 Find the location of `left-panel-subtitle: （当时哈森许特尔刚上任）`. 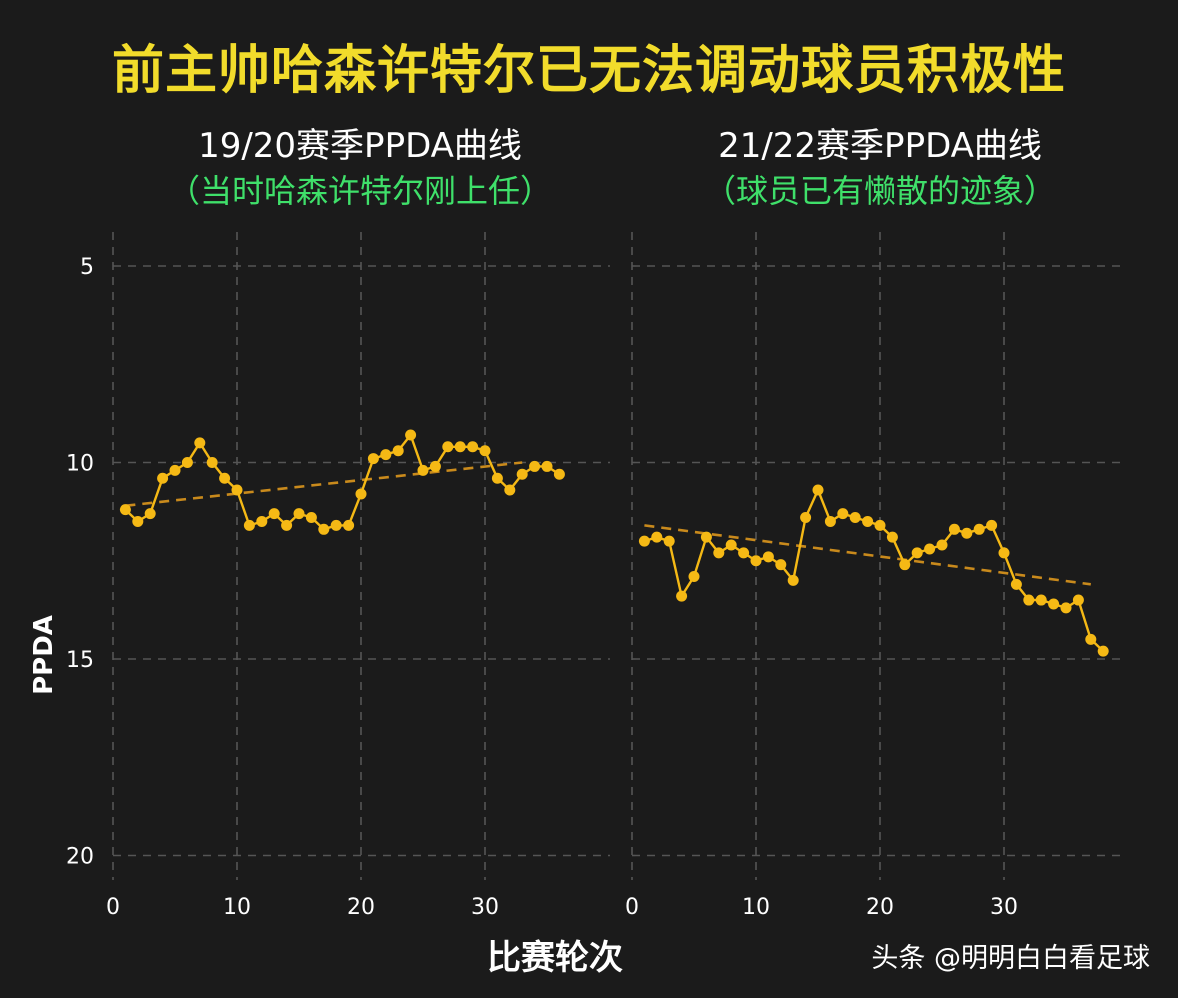

left-panel-subtitle: （当时哈森许特尔刚上任） is located at coordinates (359, 191).